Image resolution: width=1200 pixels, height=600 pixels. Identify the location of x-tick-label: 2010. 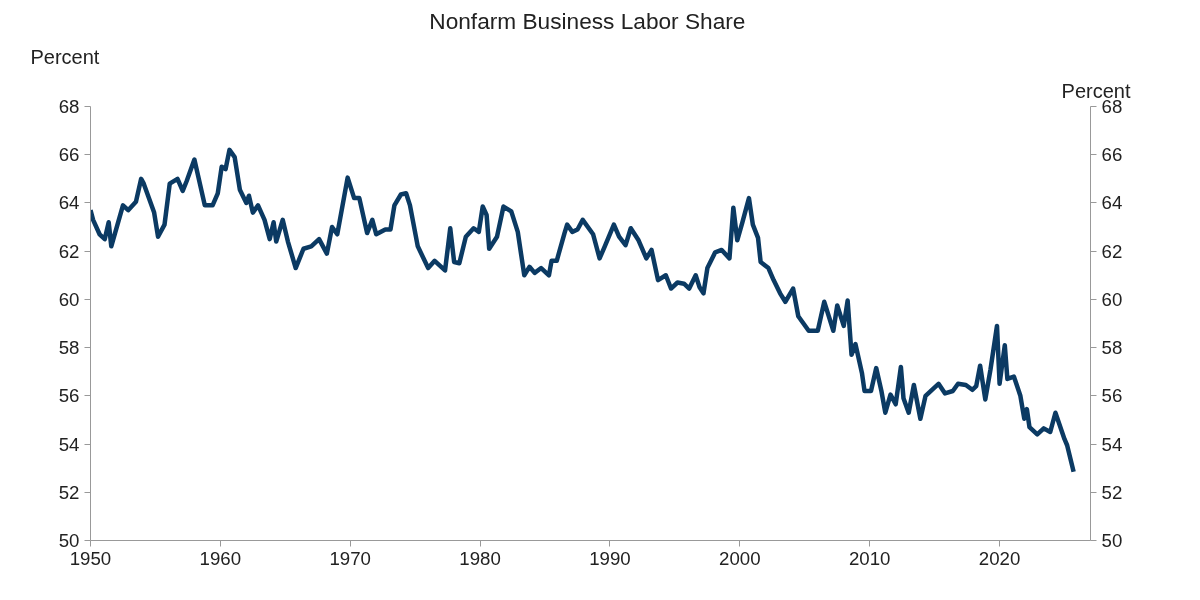
(869, 558).